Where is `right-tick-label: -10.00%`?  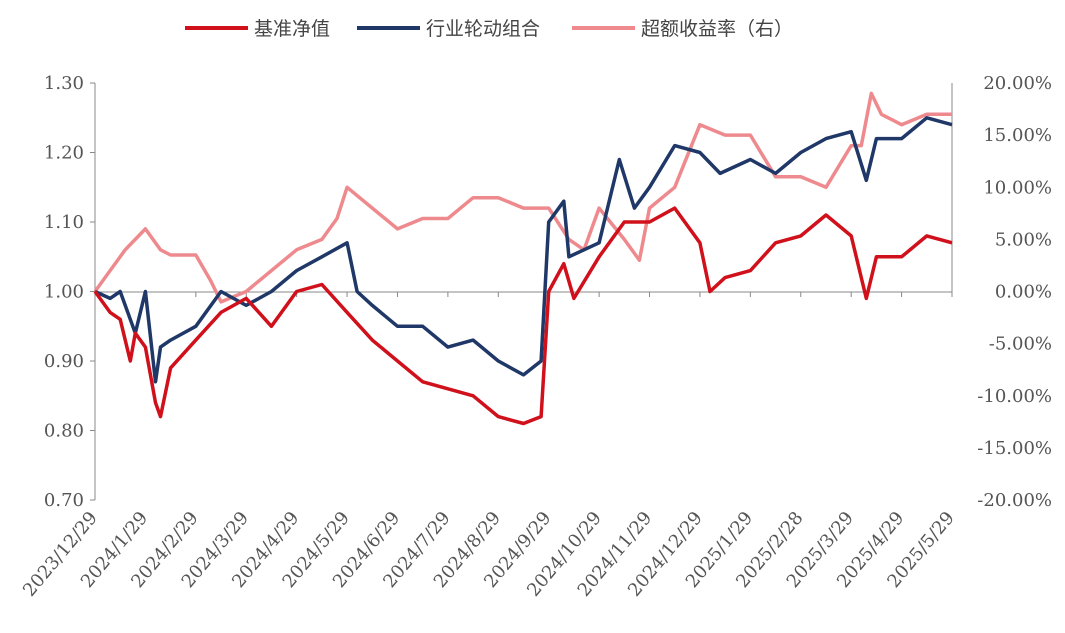 right-tick-label: -10.00% is located at coordinates (1014, 396).